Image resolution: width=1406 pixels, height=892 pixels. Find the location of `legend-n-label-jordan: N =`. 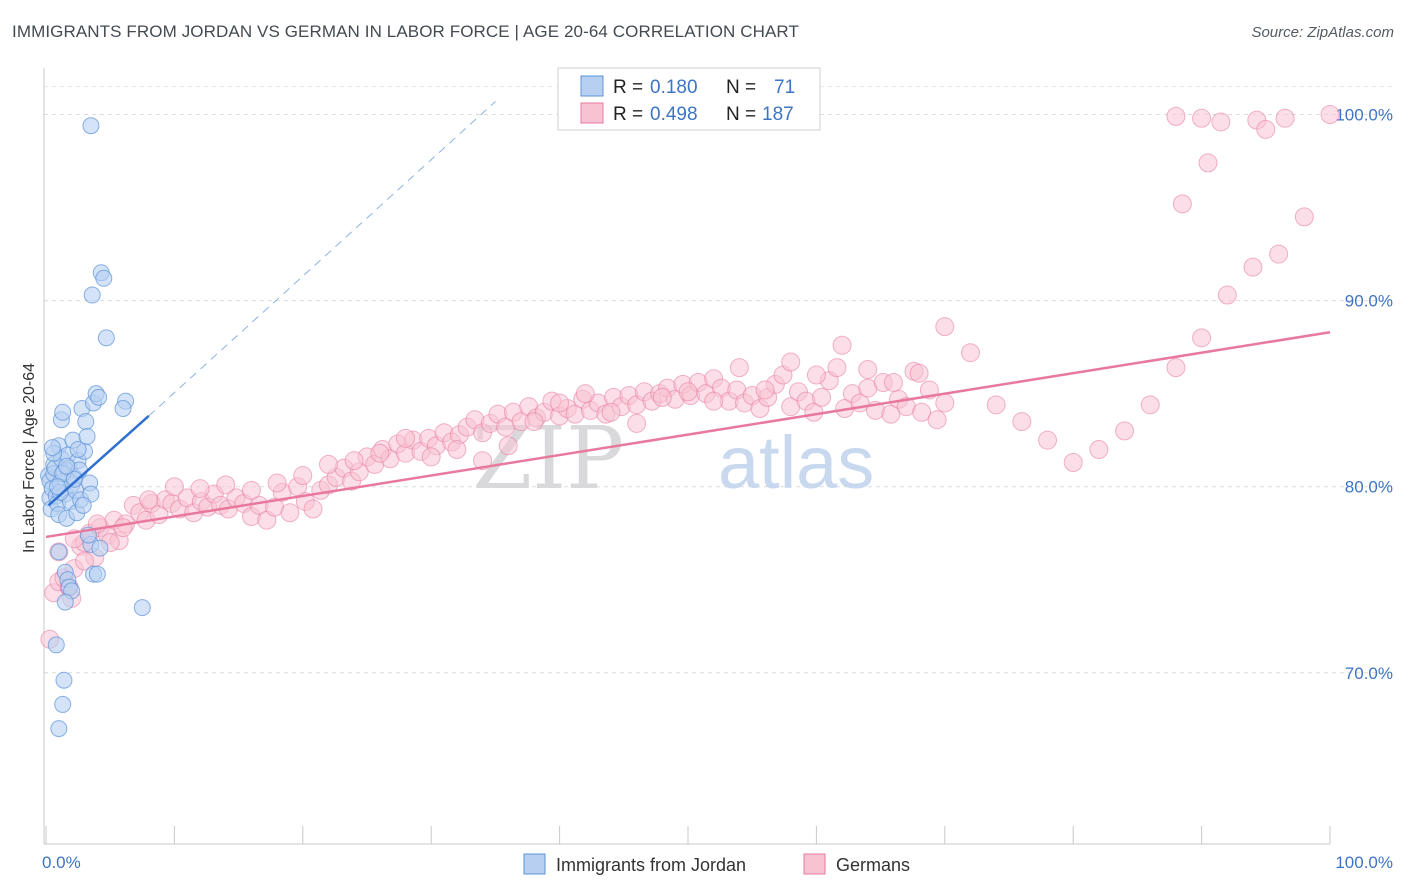

legend-n-label-jordan: N = is located at coordinates (741, 87).